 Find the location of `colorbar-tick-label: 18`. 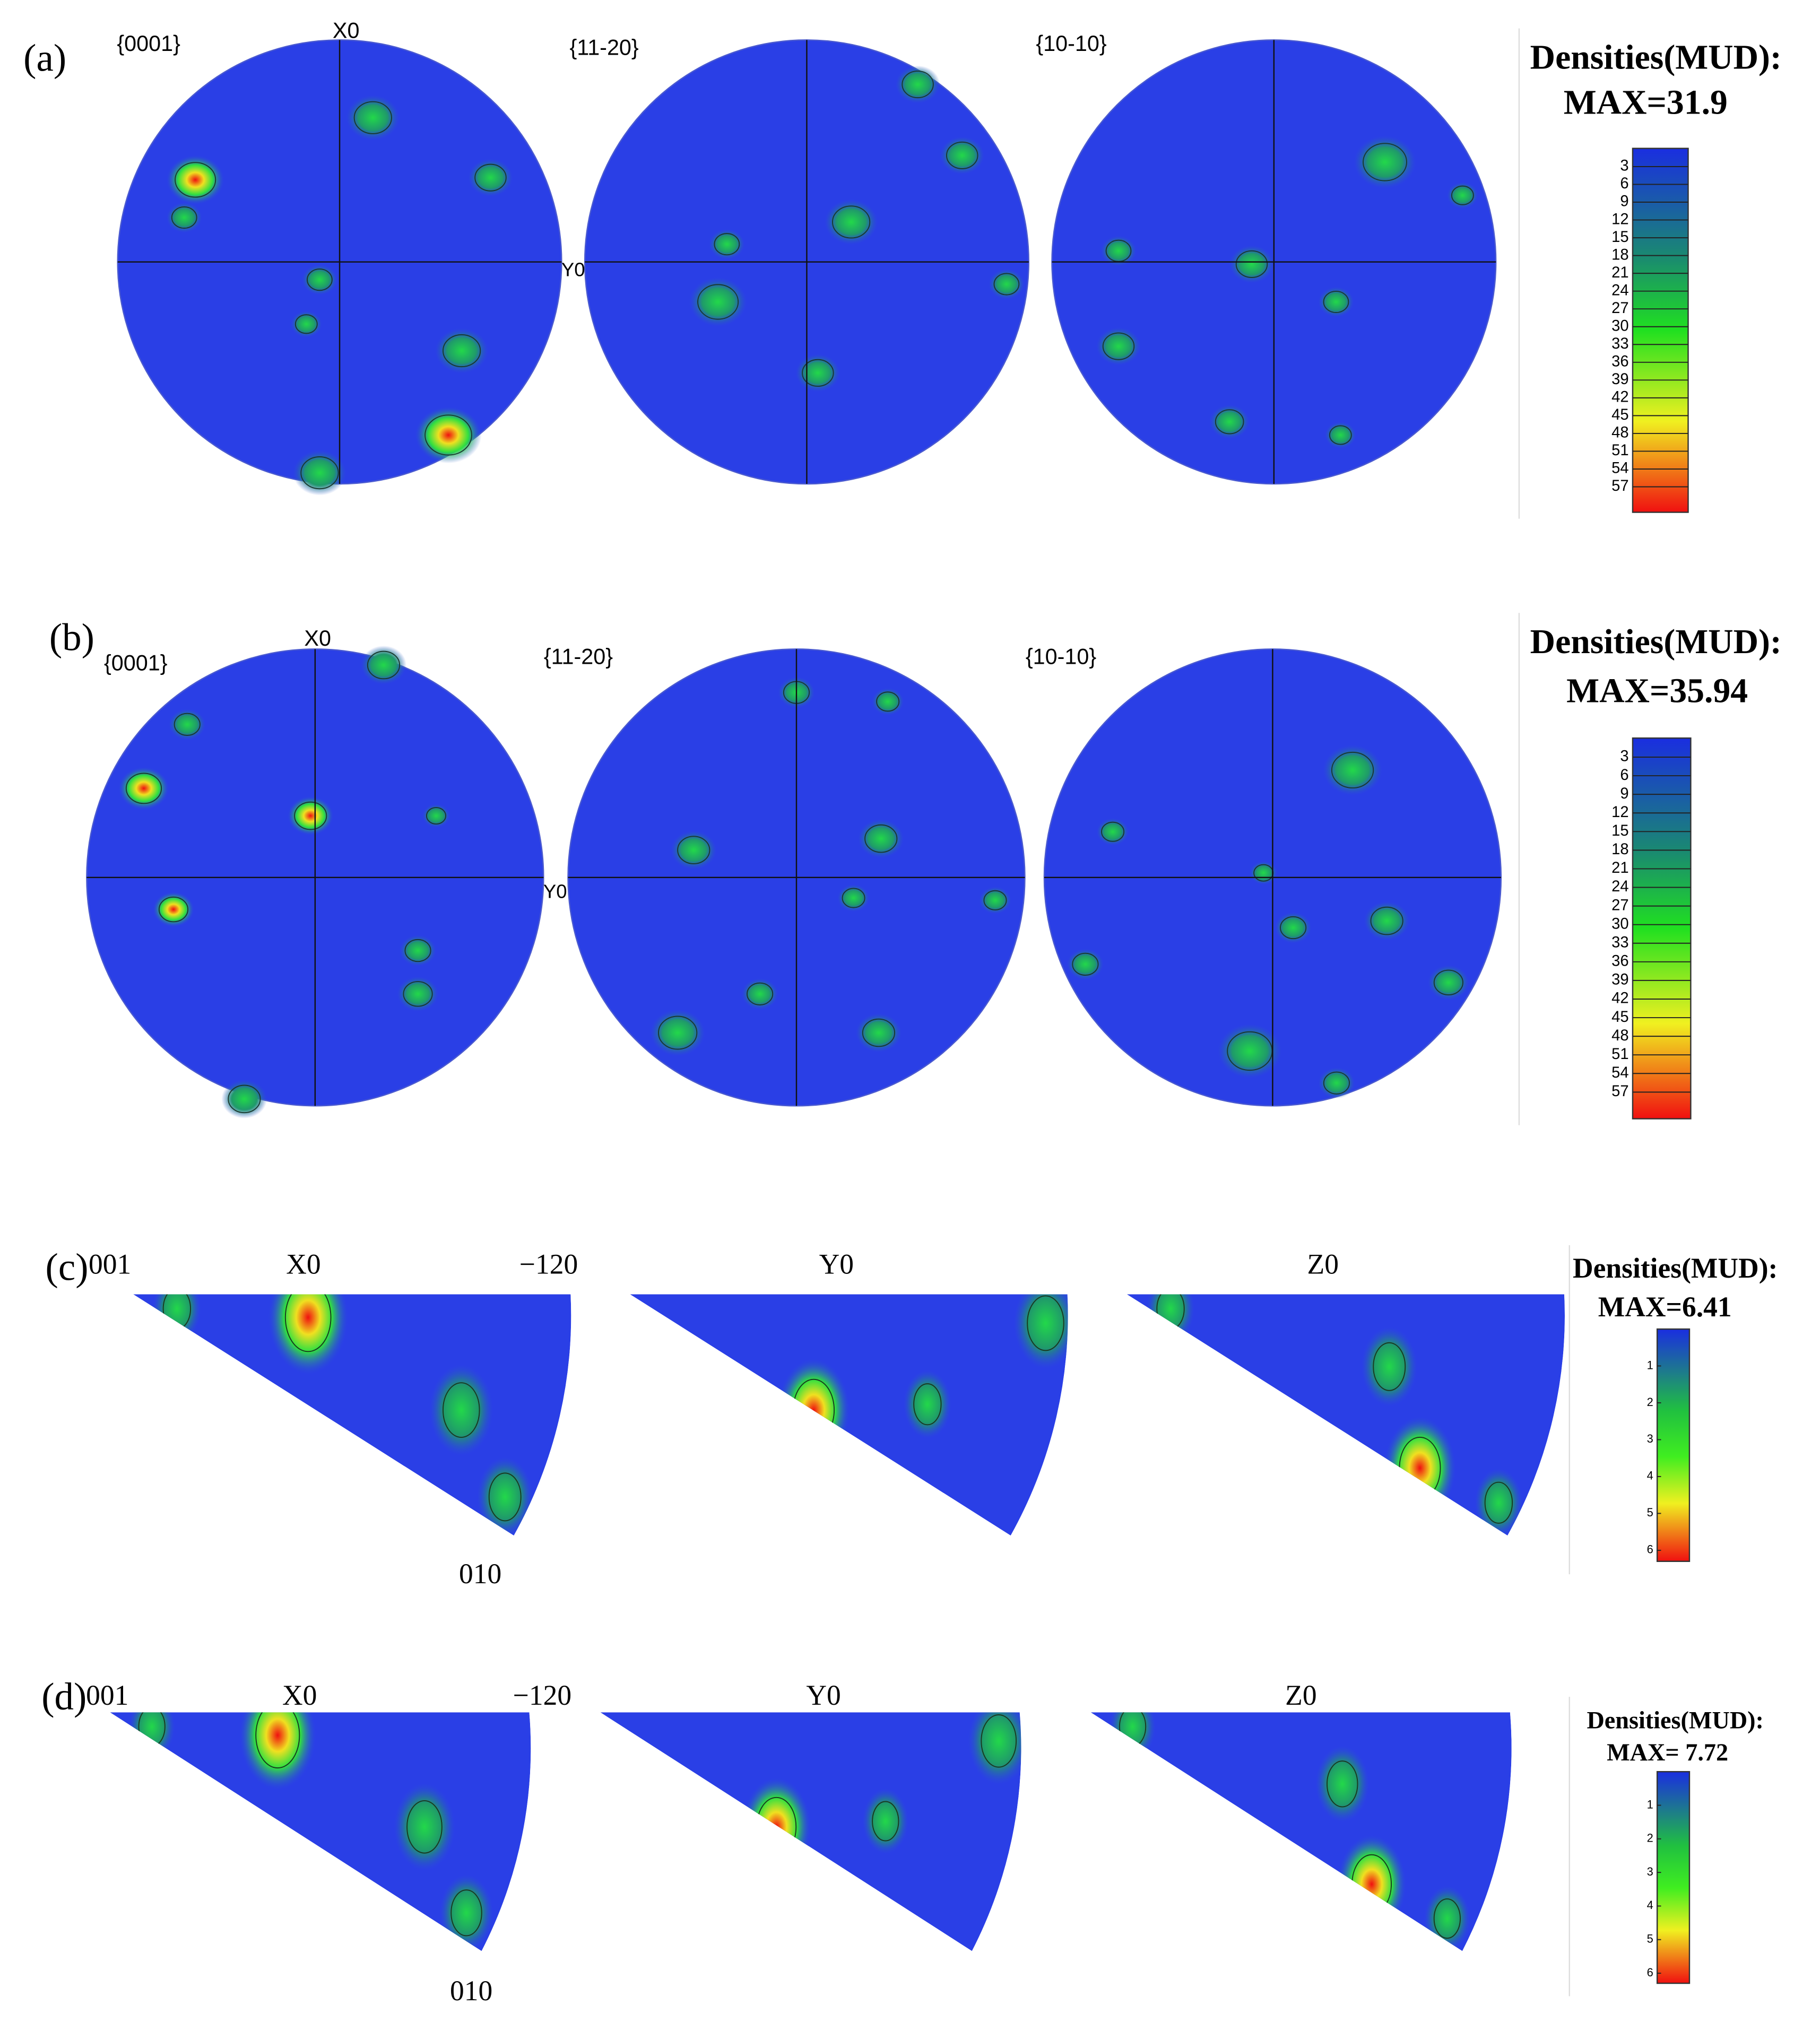

colorbar-tick-label: 18 is located at coordinates (1619, 849).